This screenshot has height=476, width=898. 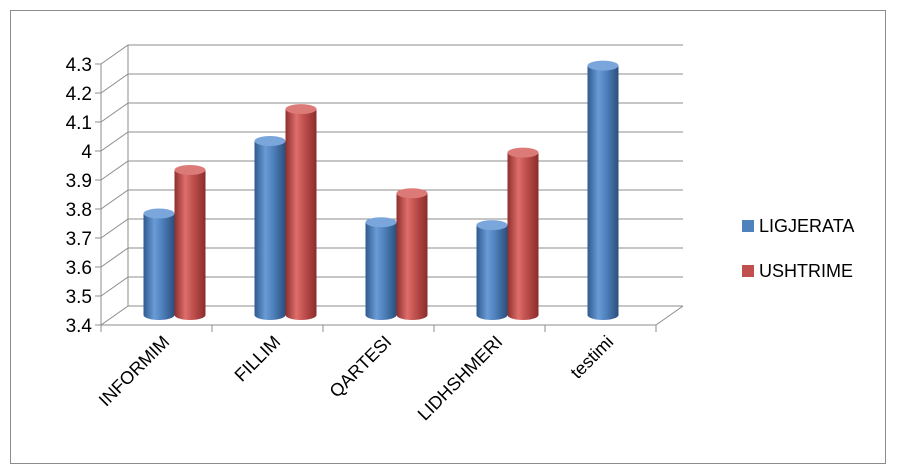 I want to click on y-tick-label: 3.8, so click(x=79, y=210).